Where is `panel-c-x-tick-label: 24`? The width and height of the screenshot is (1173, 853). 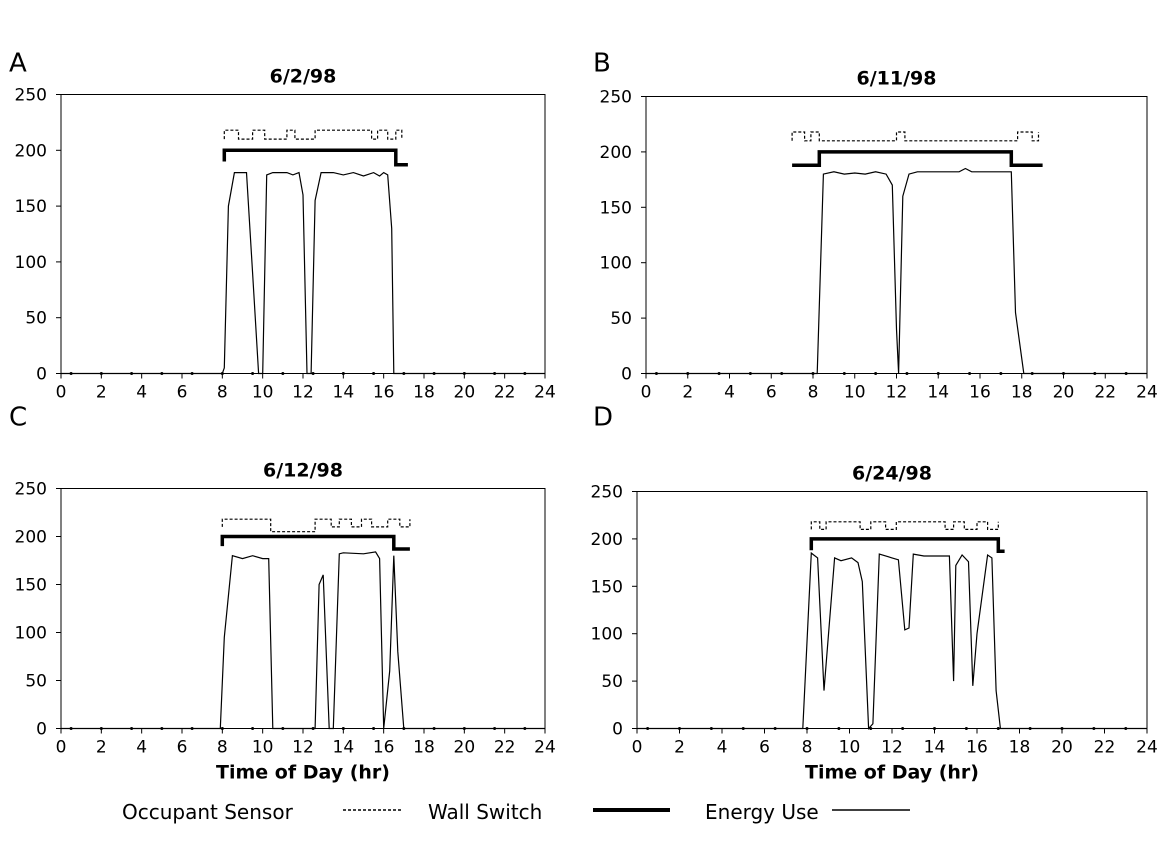 panel-c-x-tick-label: 24 is located at coordinates (545, 748).